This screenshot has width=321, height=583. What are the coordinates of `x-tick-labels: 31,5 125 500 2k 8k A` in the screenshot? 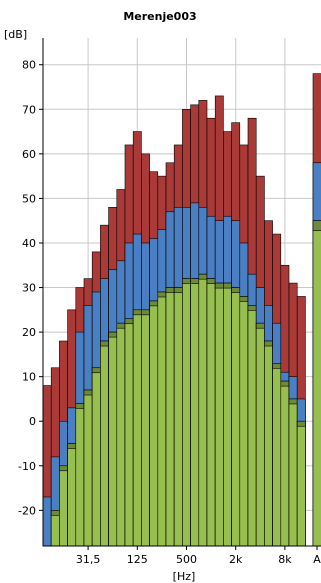 It's located at (198, 556).